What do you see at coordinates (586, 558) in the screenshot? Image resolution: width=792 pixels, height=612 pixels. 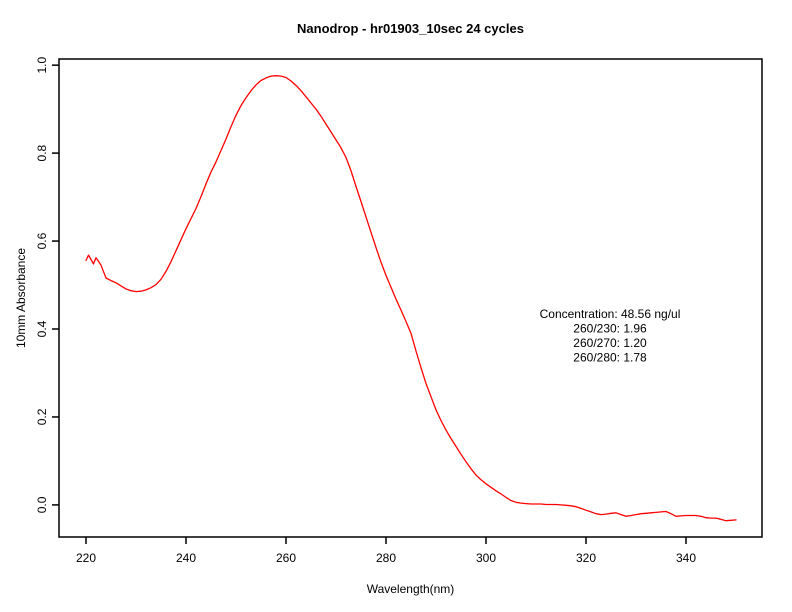 I see `x-tick-label: 320` at bounding box center [586, 558].